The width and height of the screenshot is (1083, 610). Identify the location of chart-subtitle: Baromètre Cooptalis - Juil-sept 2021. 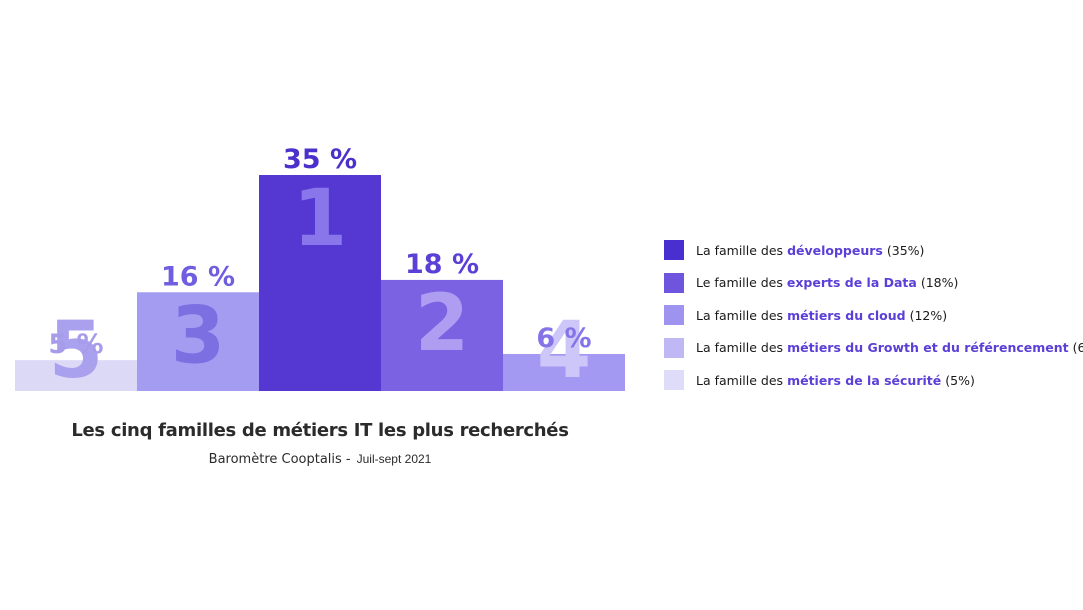
(320, 459).